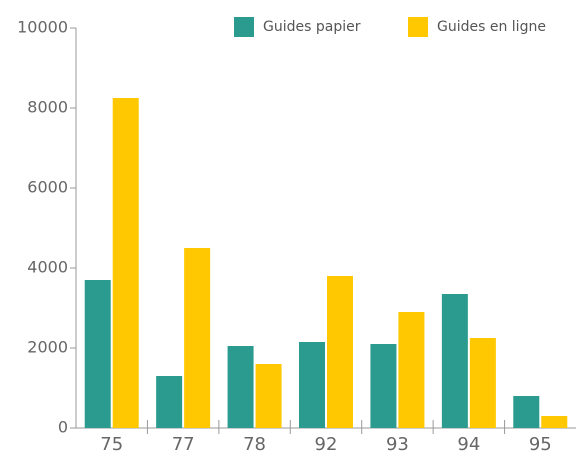  I want to click on x-tick-label: 77, so click(183, 442).